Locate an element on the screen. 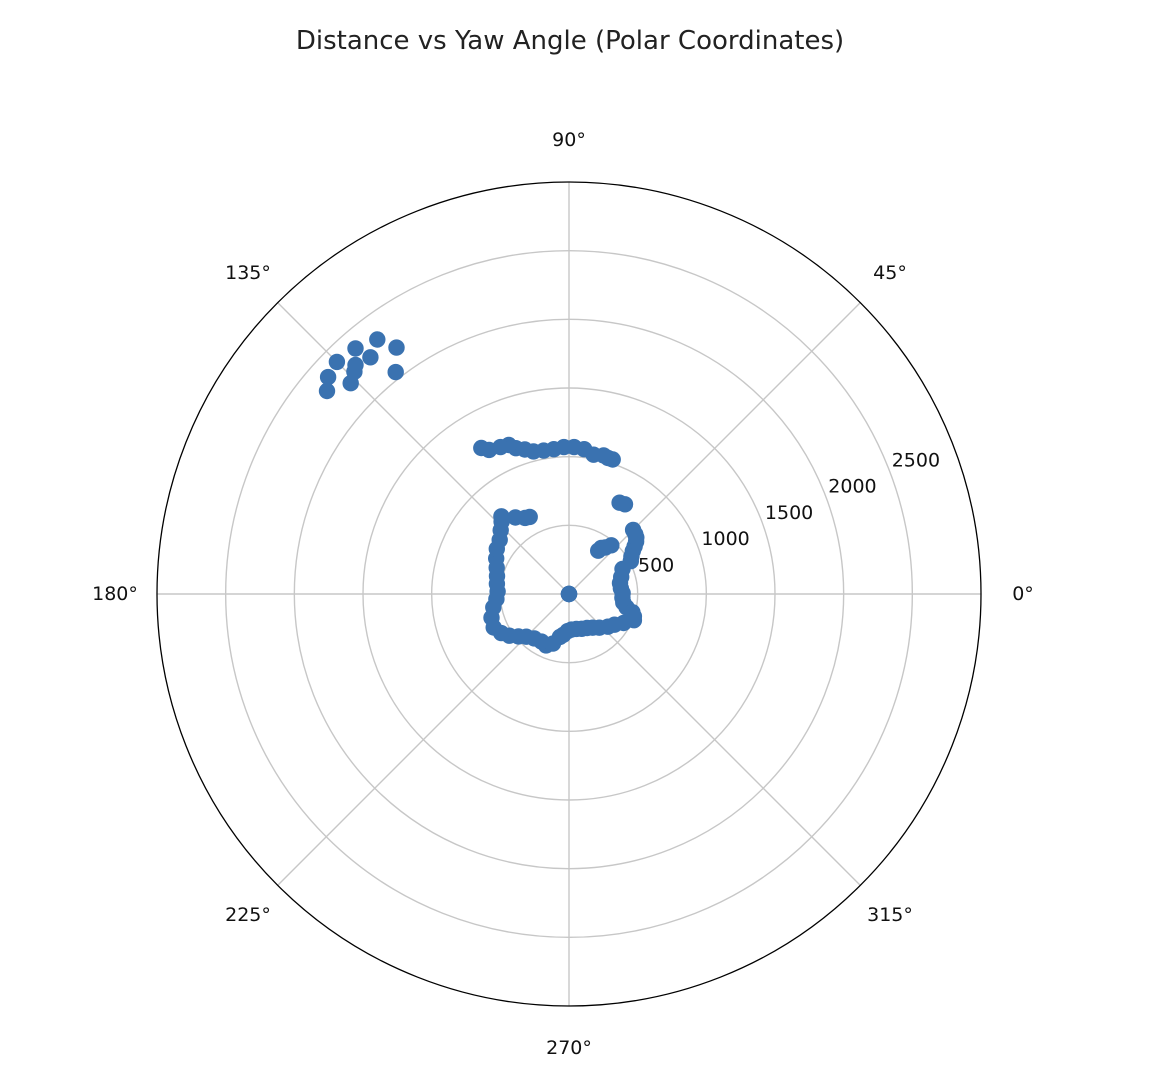 The image size is (1152, 1066). r-tick-label-1: 1000 is located at coordinates (725, 539).